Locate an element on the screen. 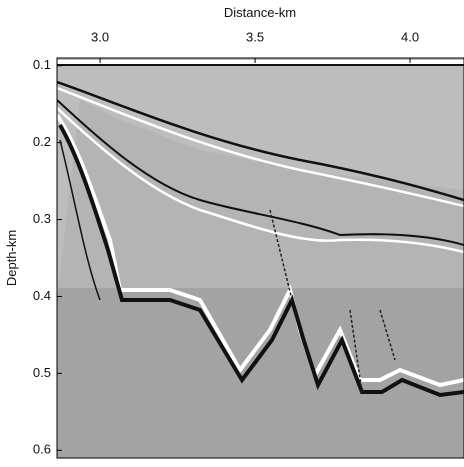  y-tick-label: 0.5 is located at coordinates (42, 372).